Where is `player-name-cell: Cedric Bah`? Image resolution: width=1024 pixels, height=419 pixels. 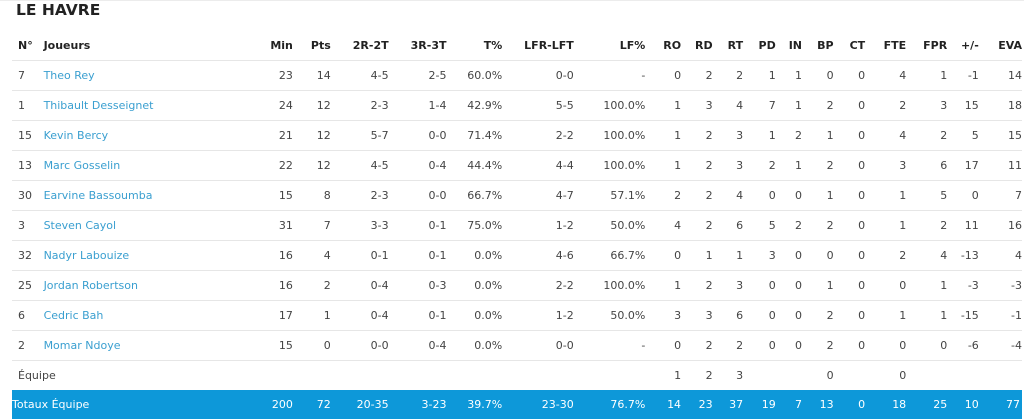 player-name-cell: Cedric Bah is located at coordinates (151, 315).